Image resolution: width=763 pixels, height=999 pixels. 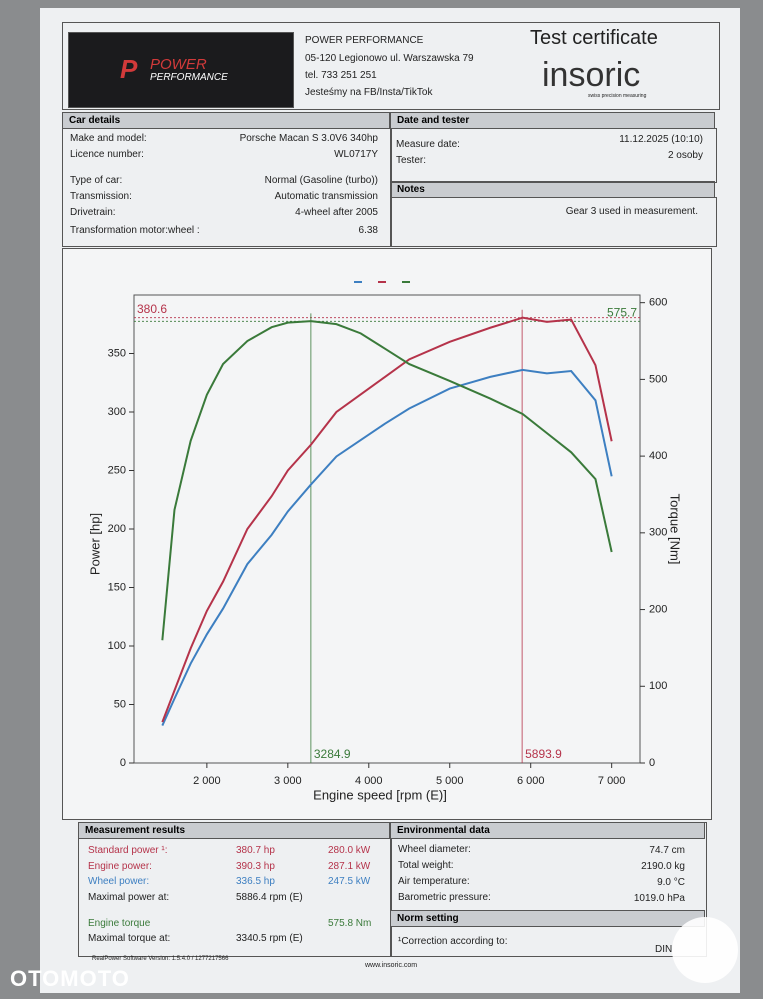 I want to click on x-tick-label: 3 000, so click(x=288, y=781).